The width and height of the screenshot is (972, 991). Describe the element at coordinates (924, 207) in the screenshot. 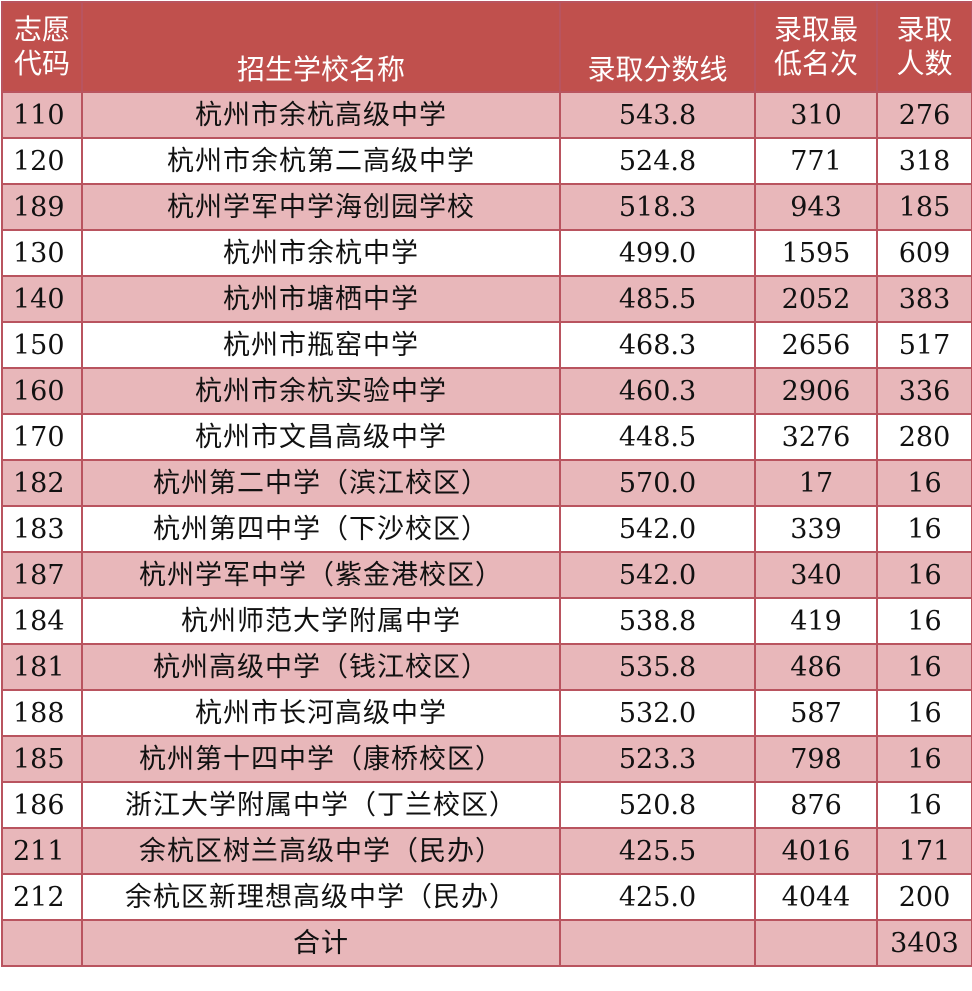

I see `count-cell: 185` at that location.